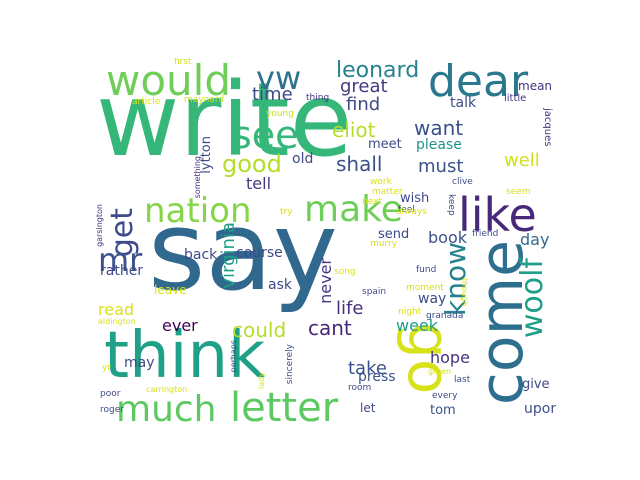 The image size is (640, 480). What do you see at coordinates (265, 135) in the screenshot?
I see `word-see: see` at bounding box center [265, 135].